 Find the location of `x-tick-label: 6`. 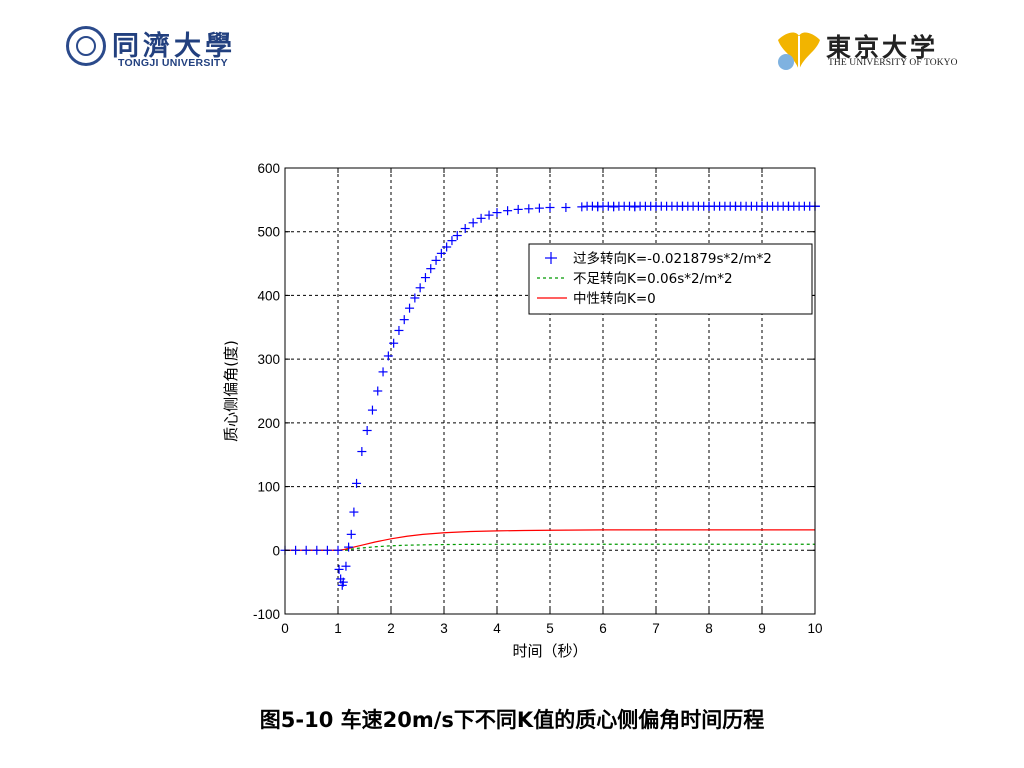

x-tick-label: 6 is located at coordinates (603, 628).